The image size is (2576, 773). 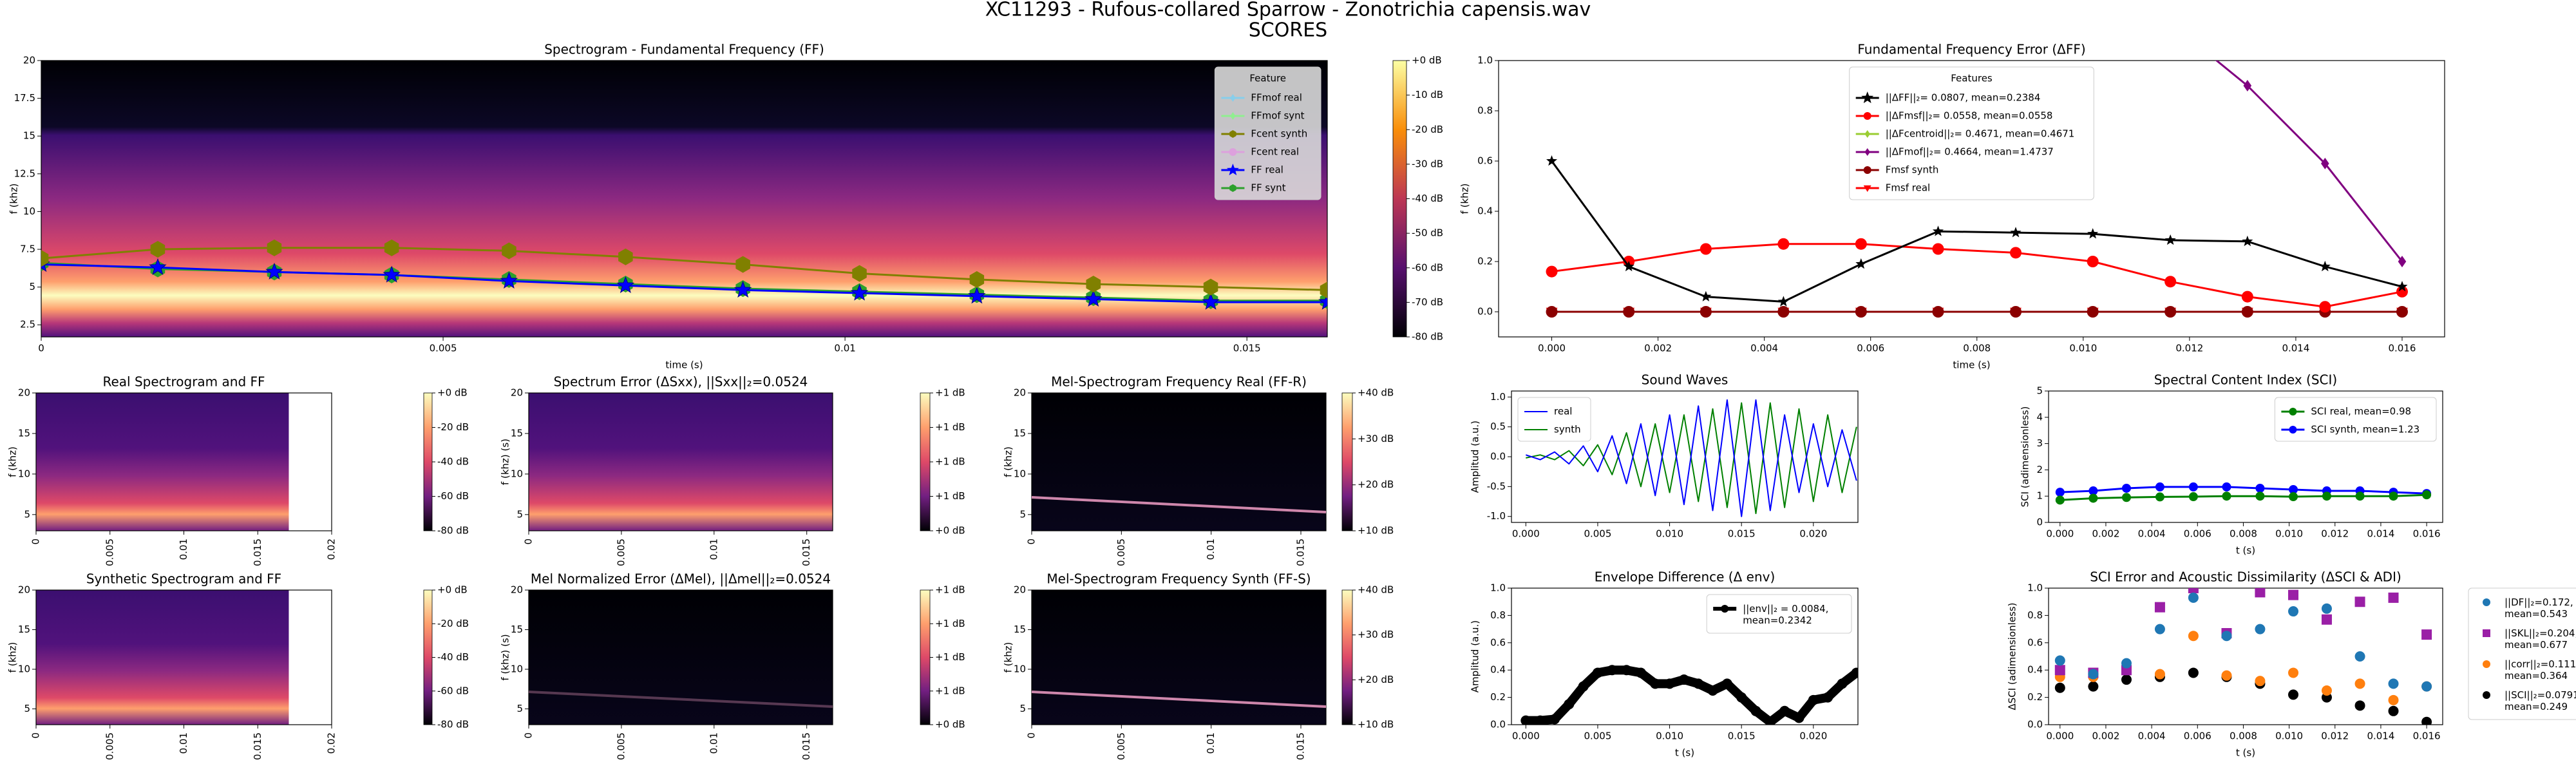 I want to click on series-group, so click(x=2243, y=656).